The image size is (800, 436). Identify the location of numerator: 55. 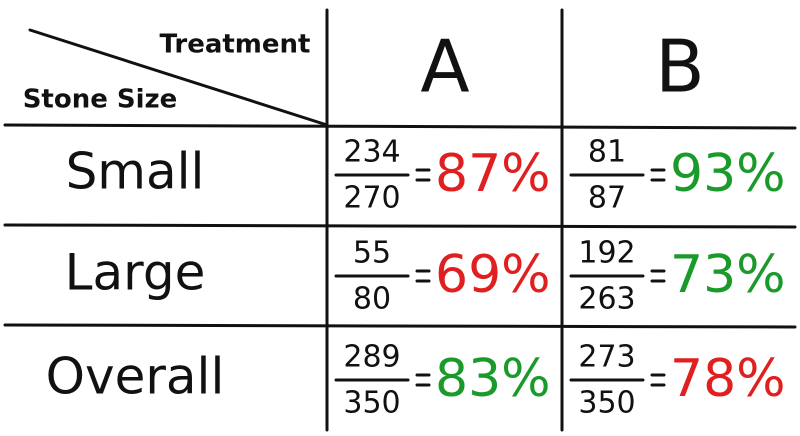
(372, 253).